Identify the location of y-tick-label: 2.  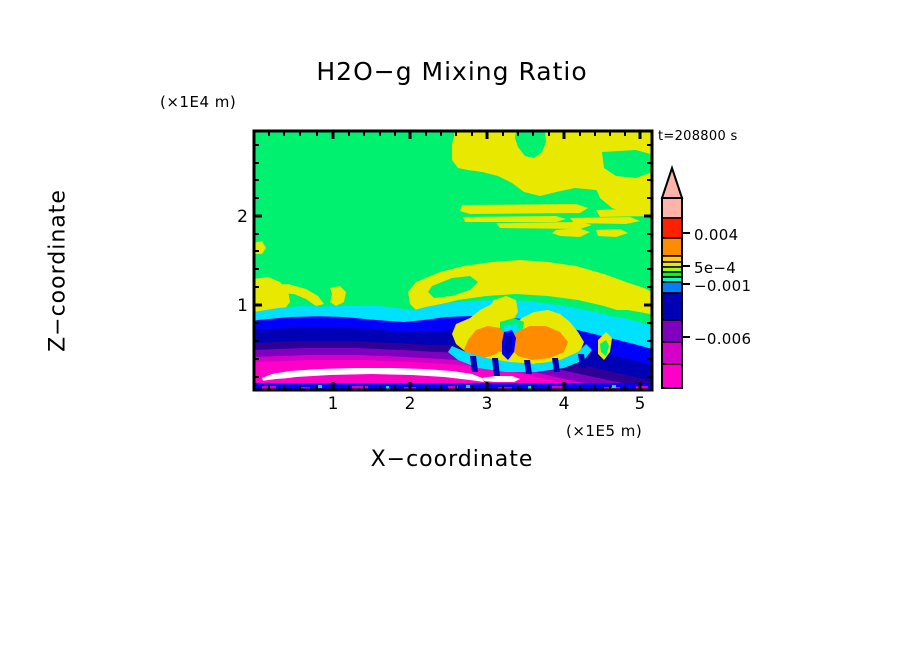
(242, 217).